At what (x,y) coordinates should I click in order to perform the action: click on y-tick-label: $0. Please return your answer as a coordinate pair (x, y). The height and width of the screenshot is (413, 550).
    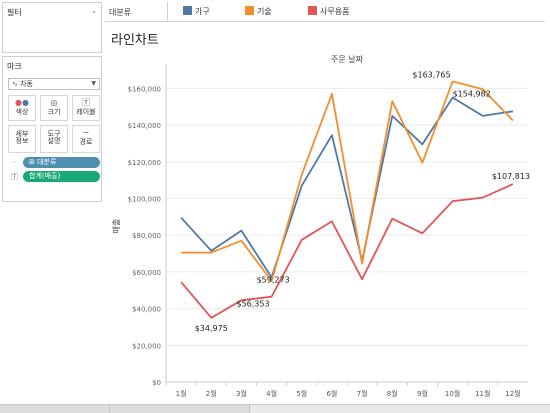
    Looking at the image, I should click on (156, 383).